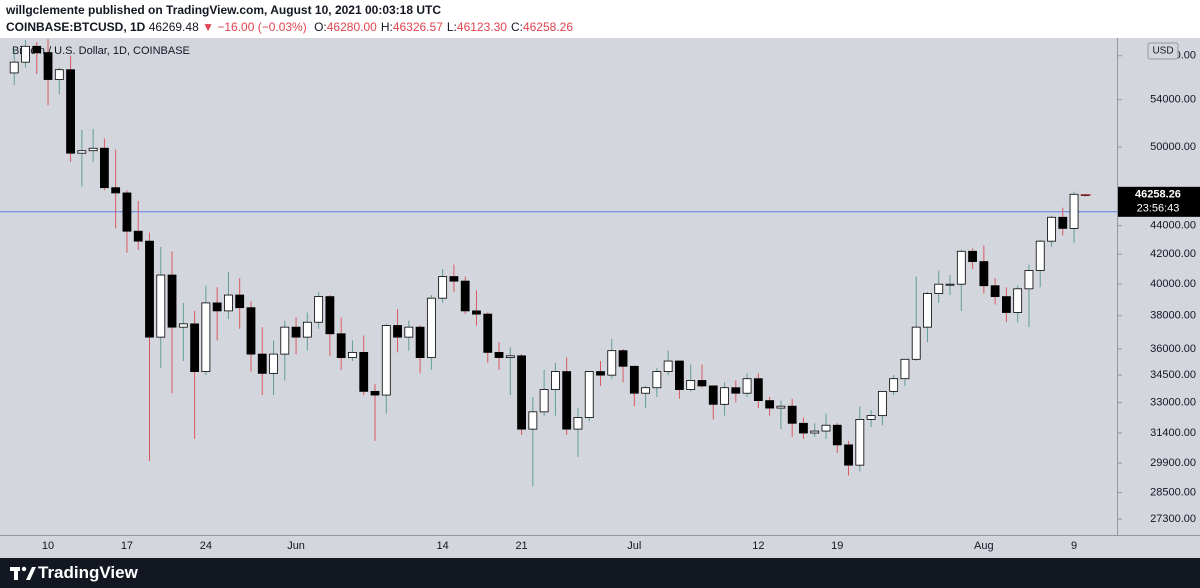  Describe the element at coordinates (1173, 349) in the screenshot. I see `y-tick-label: 36000.00` at that location.